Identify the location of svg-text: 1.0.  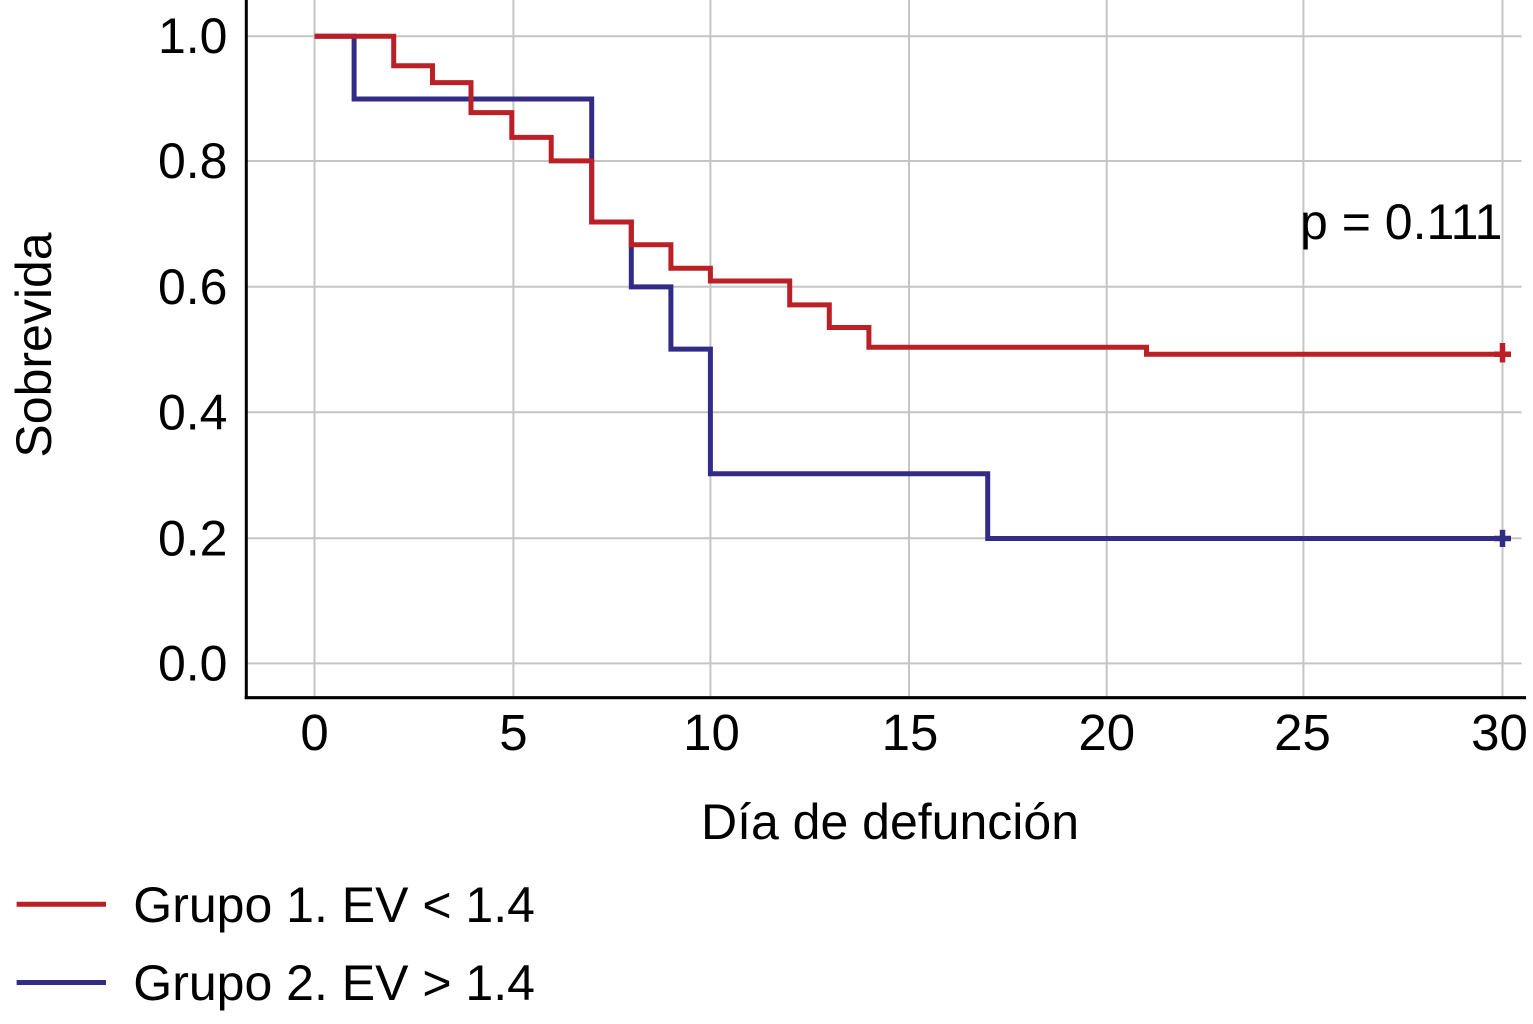
(193, 36).